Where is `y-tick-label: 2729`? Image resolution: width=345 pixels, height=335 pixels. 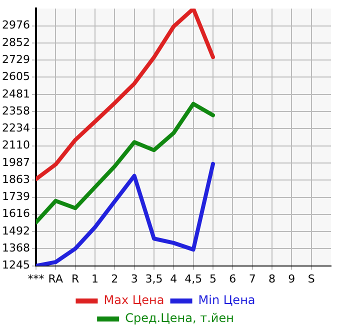
y-tick-label: 2729 is located at coordinates (16, 59).